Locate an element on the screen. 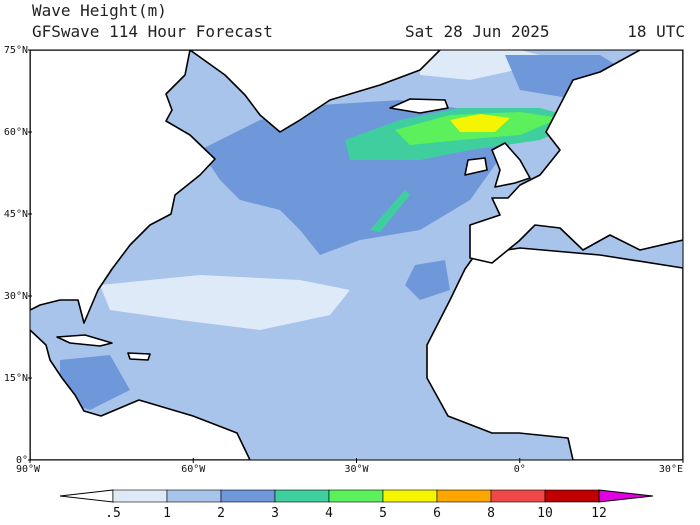 This screenshot has width=700, height=525. peak-area is located at coordinates (480, 123).